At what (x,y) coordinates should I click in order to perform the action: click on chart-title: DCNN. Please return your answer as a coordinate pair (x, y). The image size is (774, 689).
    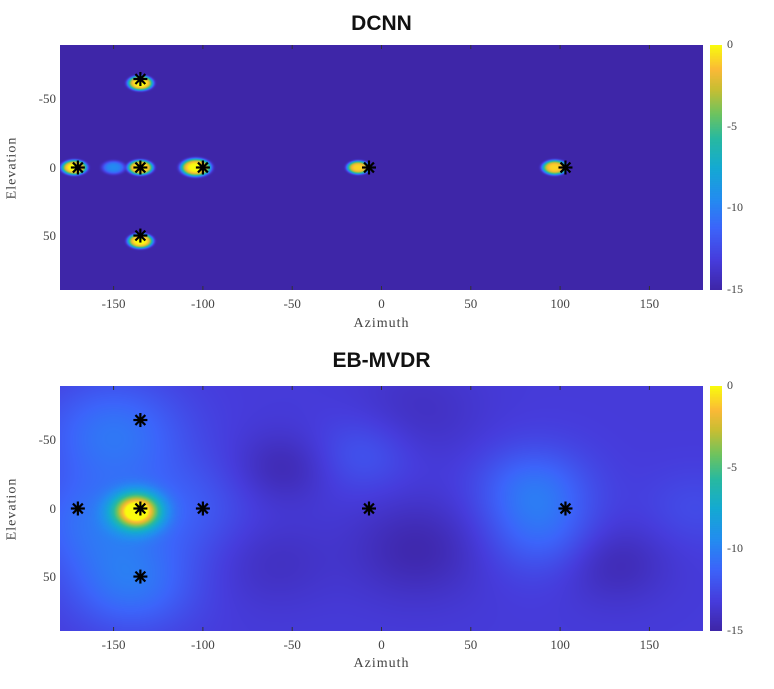
    Looking at the image, I should click on (381, 23).